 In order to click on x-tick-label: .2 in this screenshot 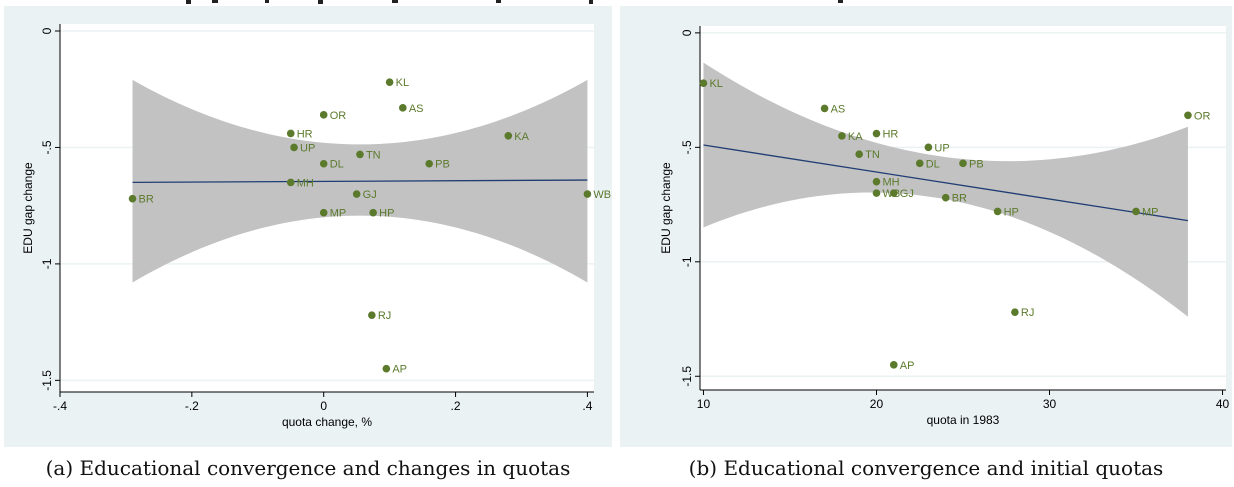, I will do `click(456, 406)`.